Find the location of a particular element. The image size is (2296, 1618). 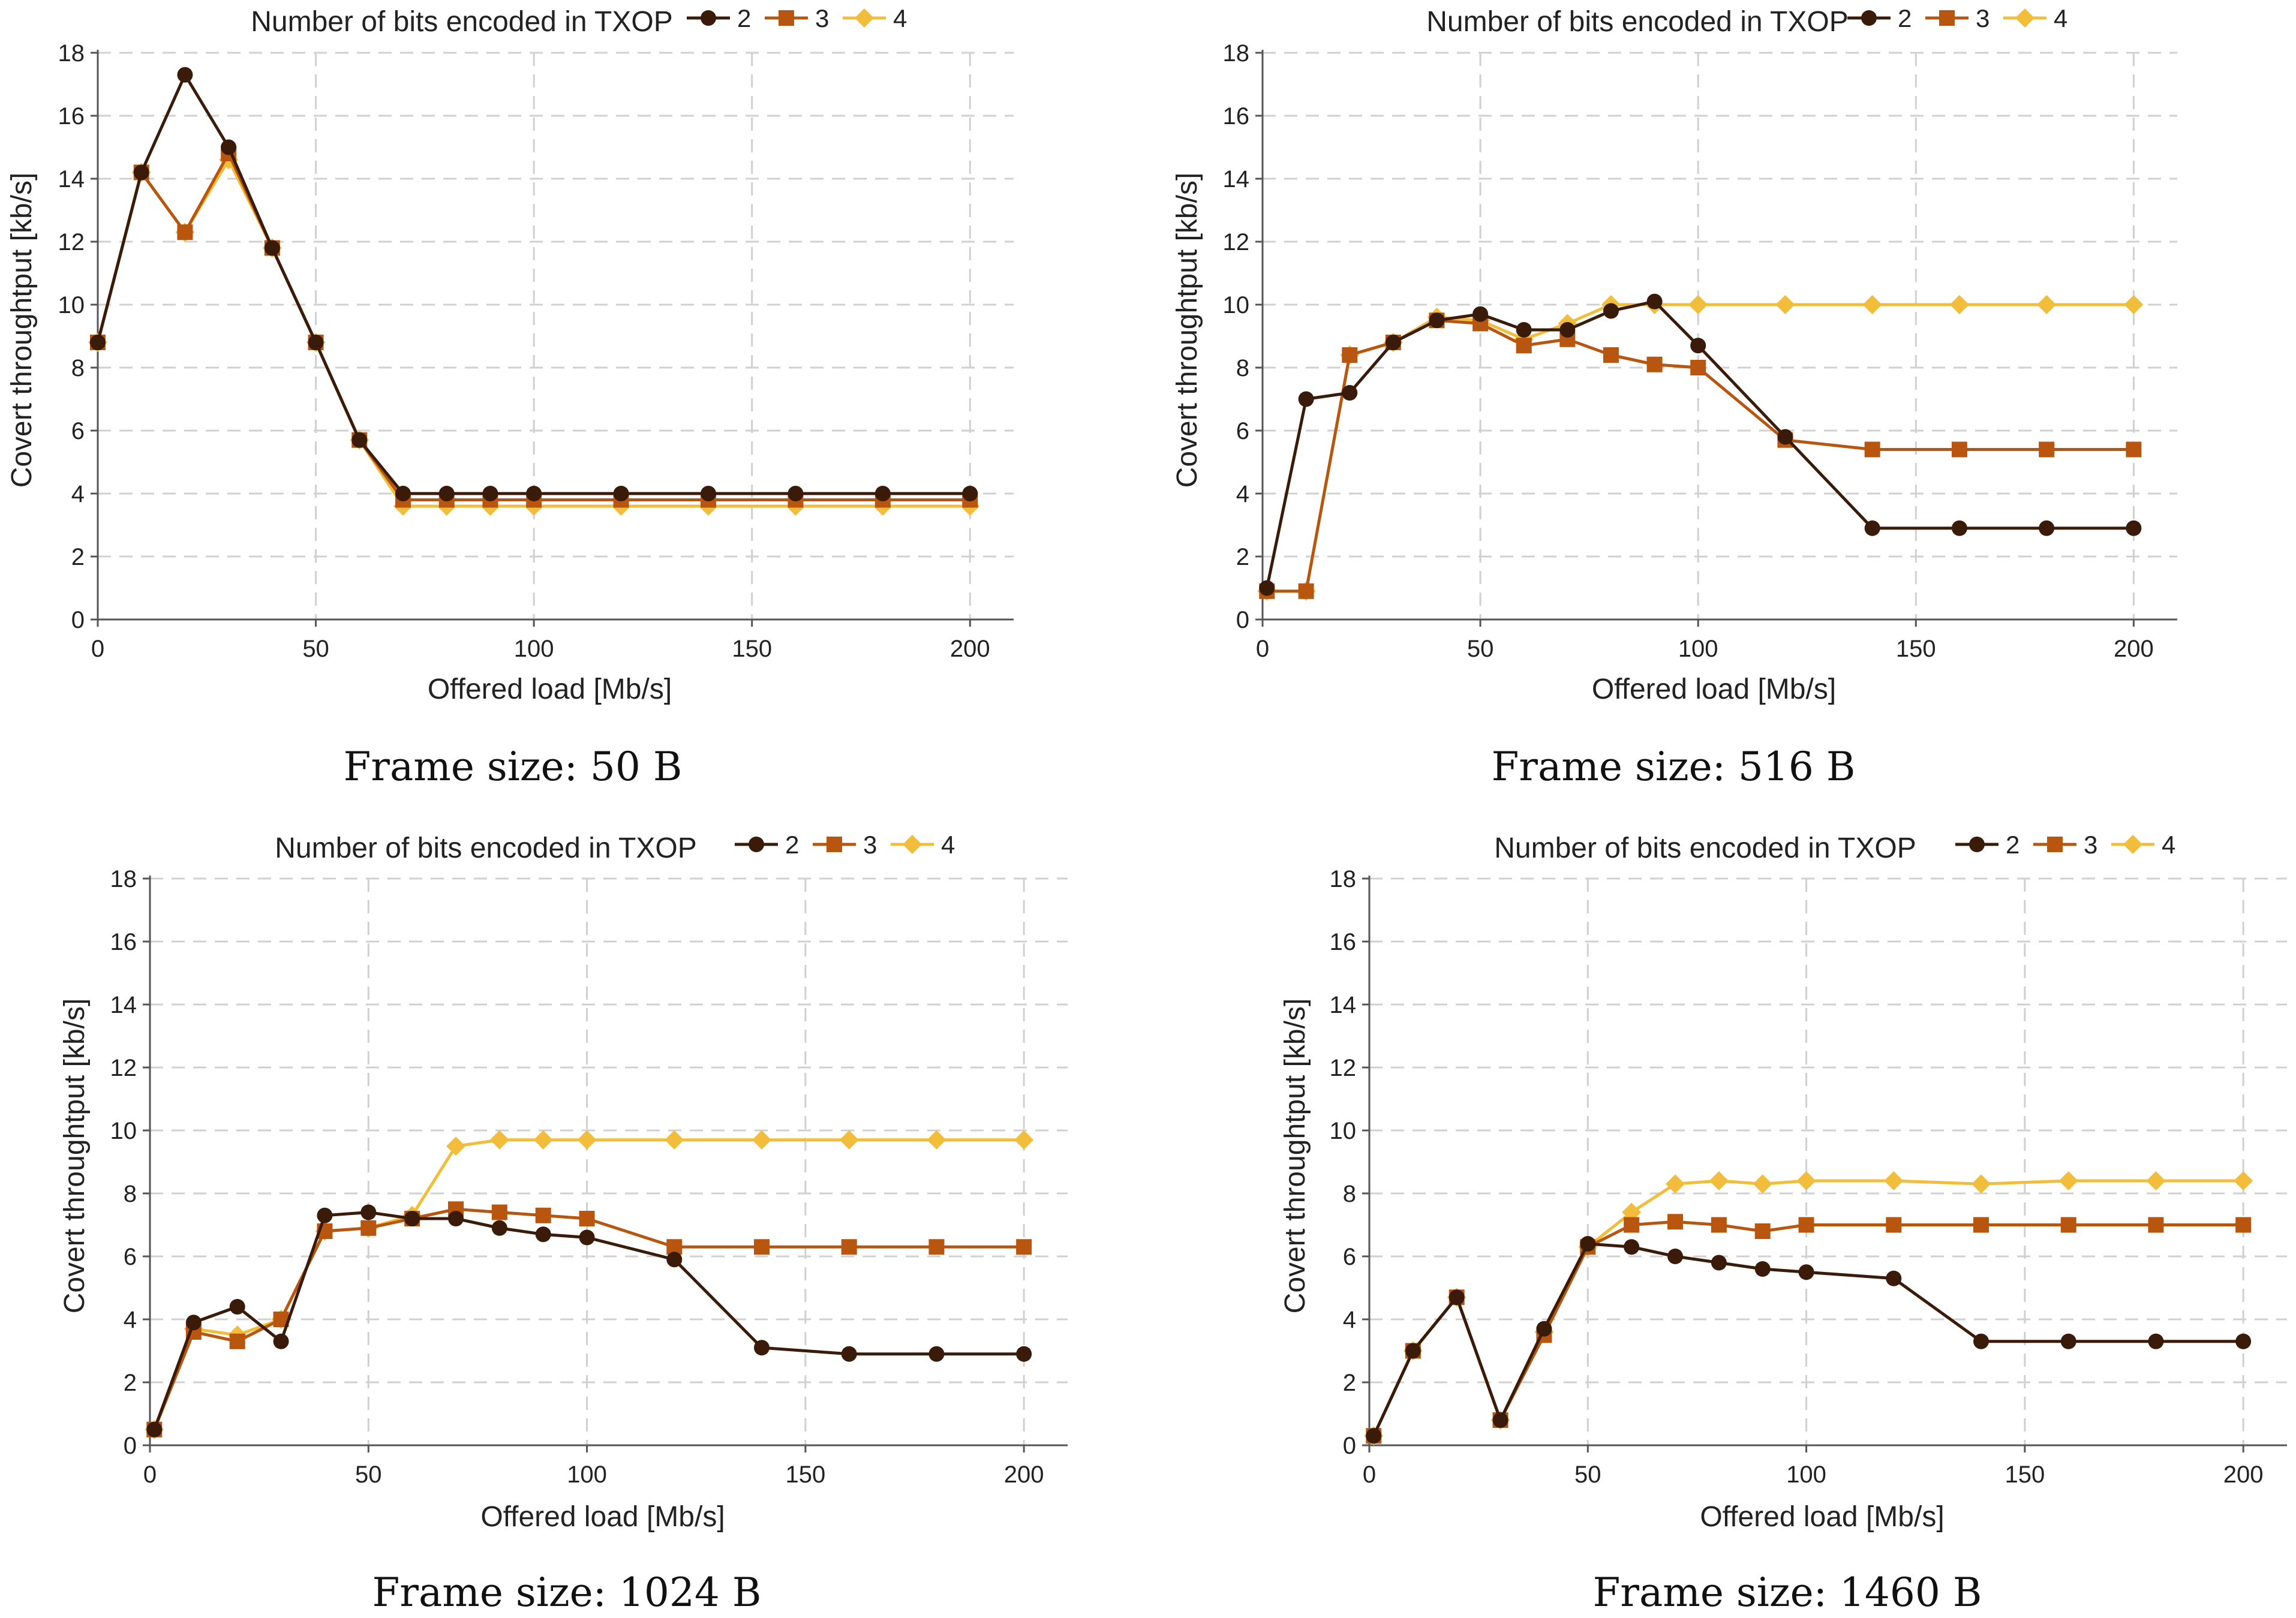

chart-caption: Frame size: 1460 B is located at coordinates (1787, 1592).